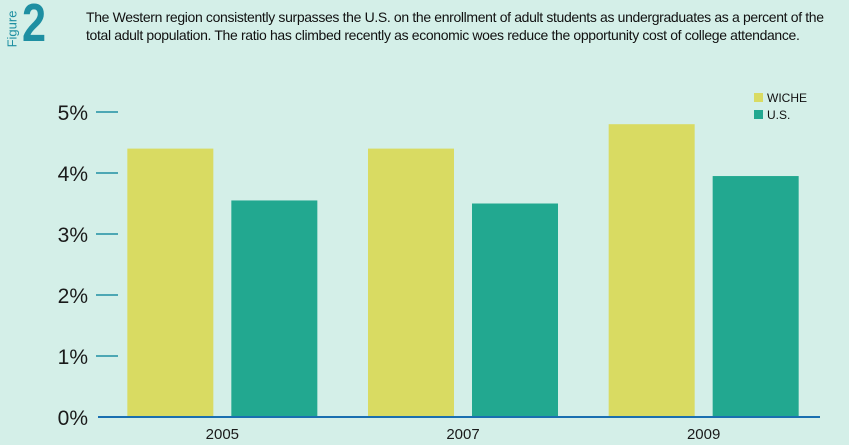  What do you see at coordinates (274, 308) in the screenshot?
I see `bar-us-2005` at bounding box center [274, 308].